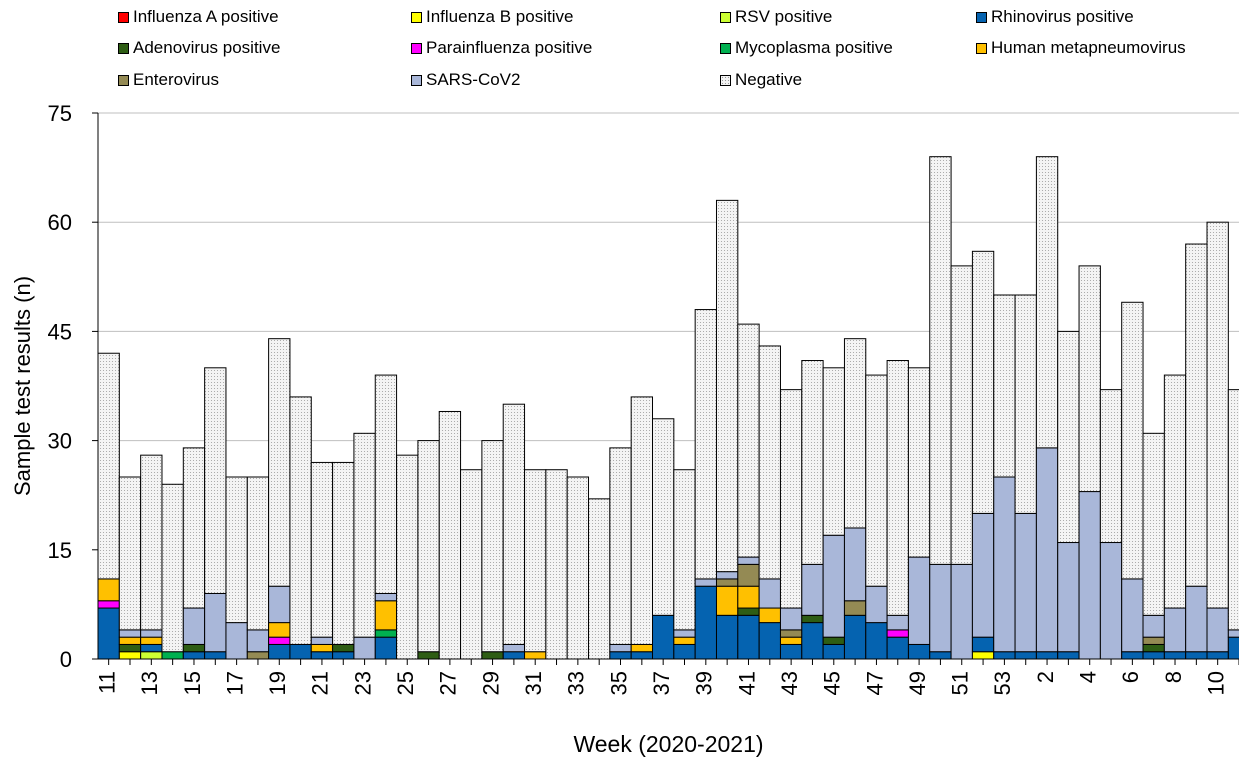 The image size is (1239, 765). Describe the element at coordinates (509, 47) in the screenshot. I see `legend-label: Parainfluenza positive` at that location.